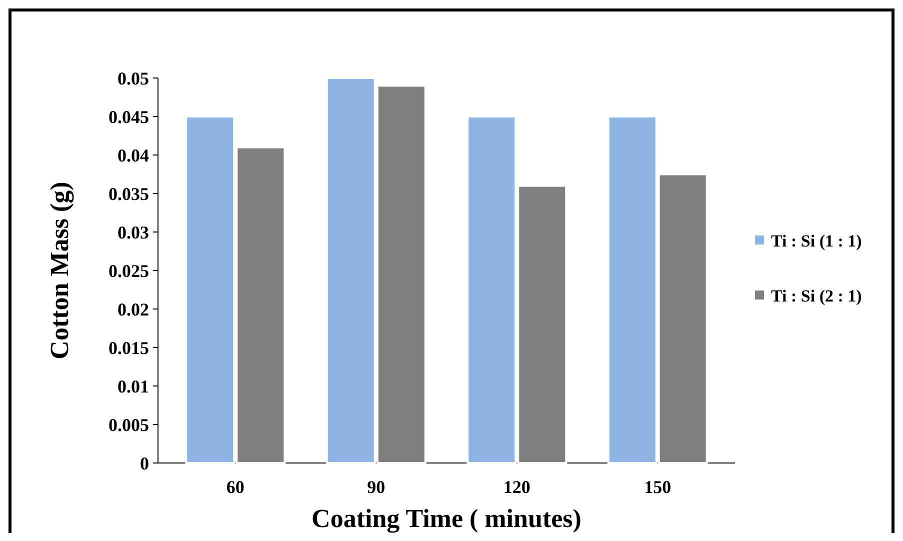 This screenshot has height=541, width=903. Describe the element at coordinates (133, 78) in the screenshot. I see `y-tick-label: 0.05` at that location.